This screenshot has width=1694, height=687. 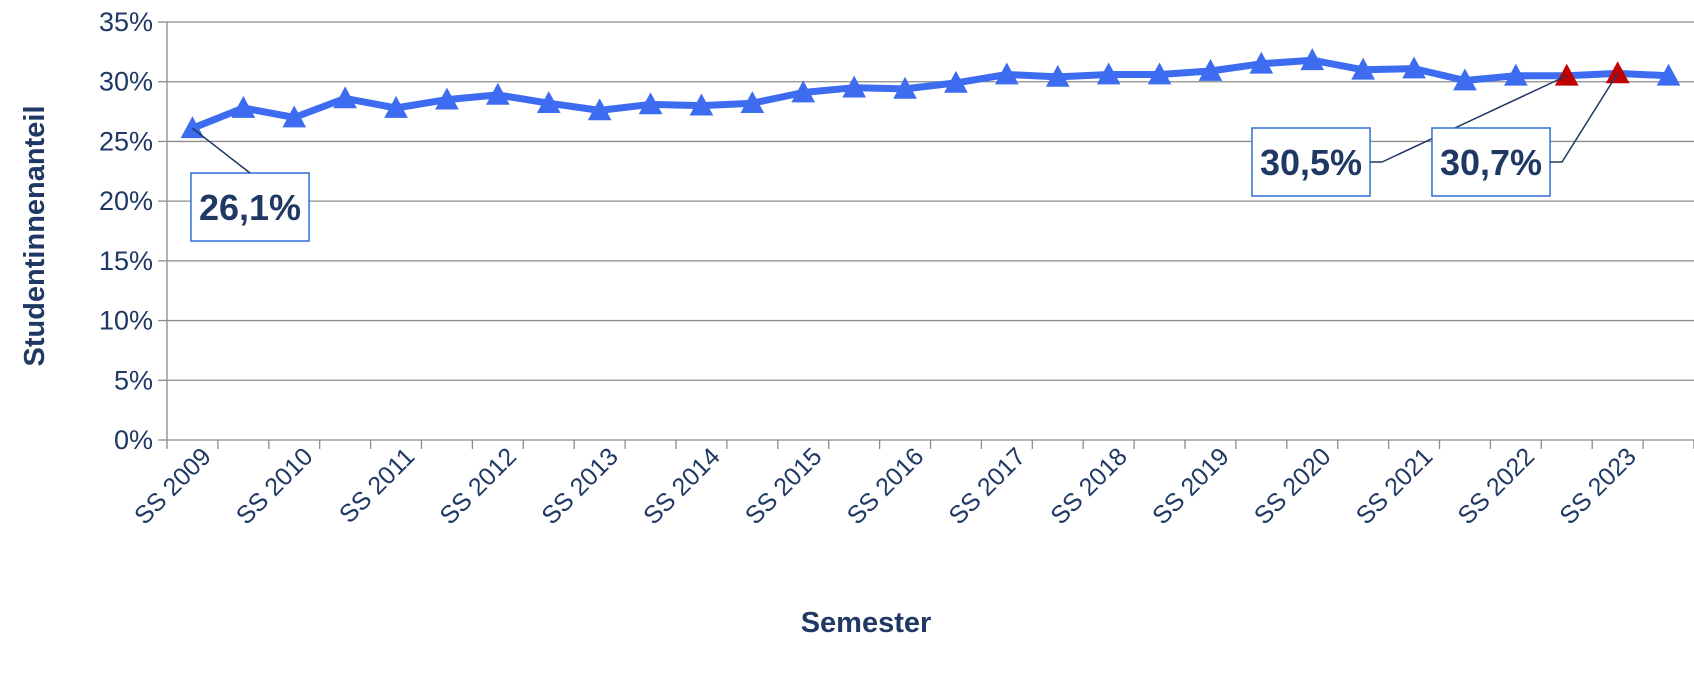 What do you see at coordinates (1496, 486) in the screenshot?
I see `x-tick-label: SS 2022` at bounding box center [1496, 486].